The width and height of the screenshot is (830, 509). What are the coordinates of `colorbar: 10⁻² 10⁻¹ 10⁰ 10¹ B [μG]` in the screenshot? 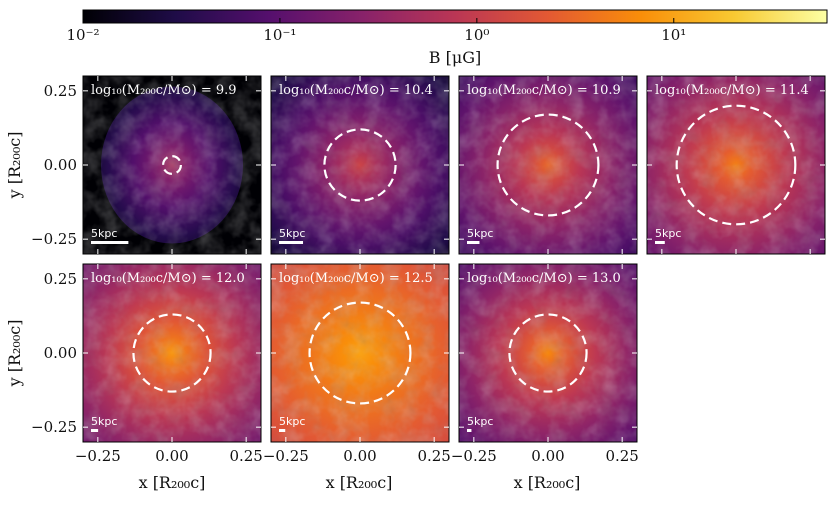 It's located at (447, 38).